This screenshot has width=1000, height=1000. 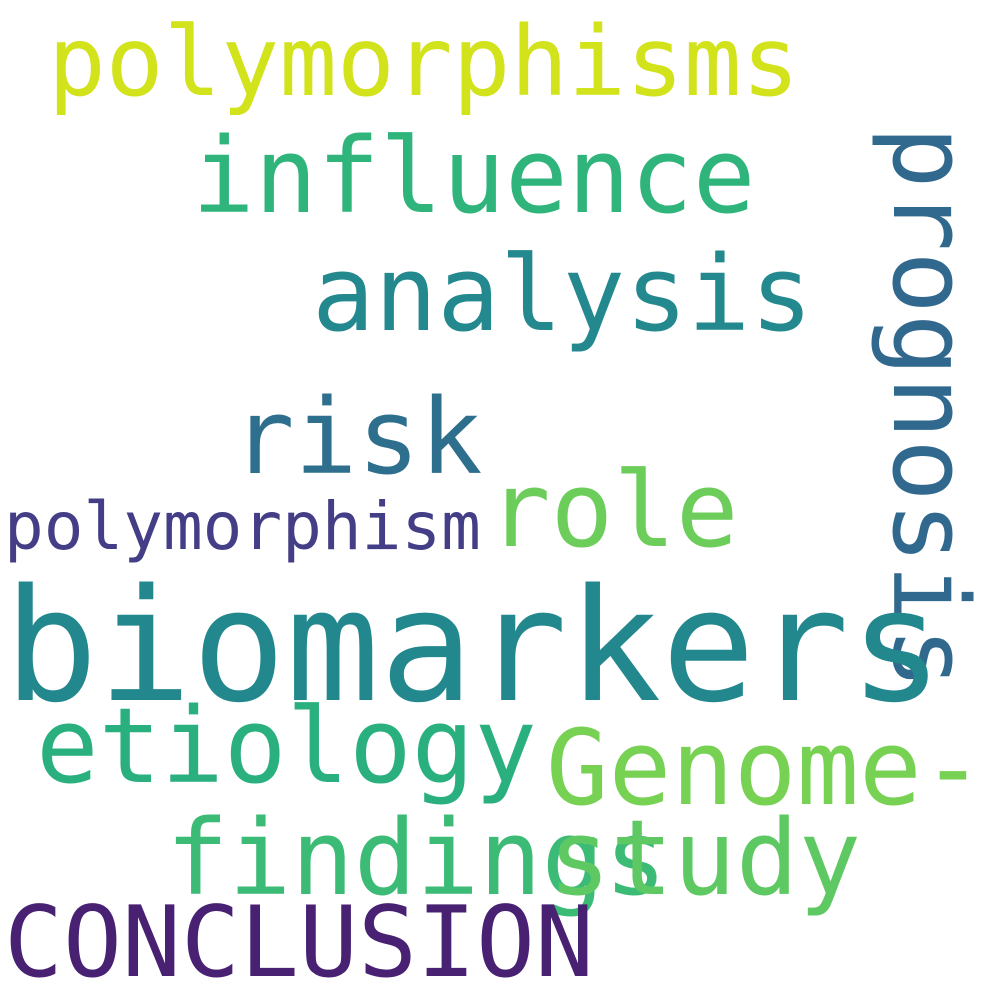 What do you see at coordinates (424, 62) in the screenshot?
I see `word-polymorphisms: polymorphisms` at bounding box center [424, 62].